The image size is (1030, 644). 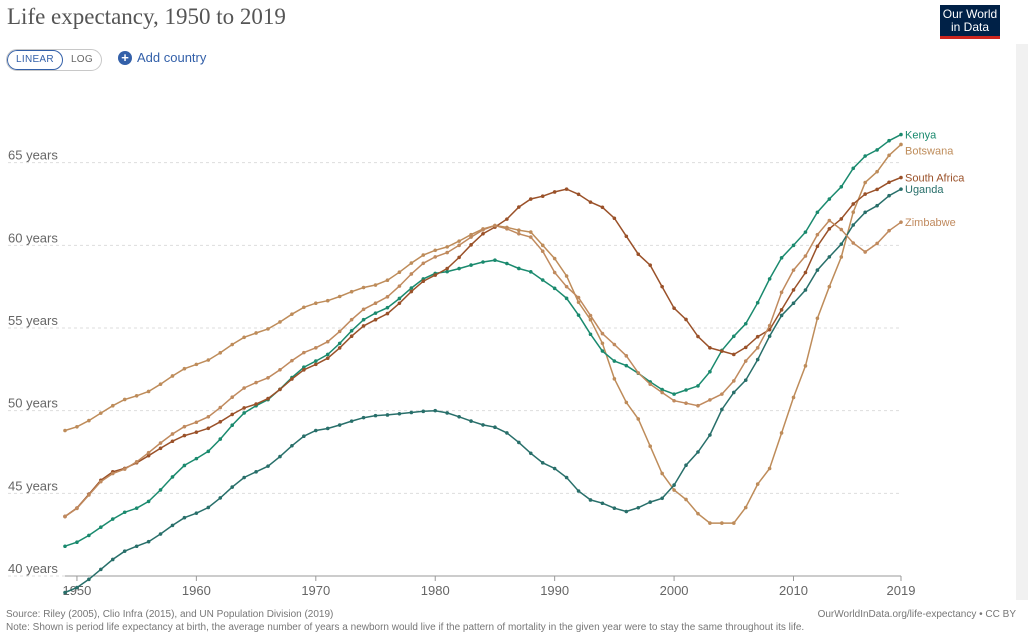 I want to click on plus-icon: +, so click(x=125, y=57).